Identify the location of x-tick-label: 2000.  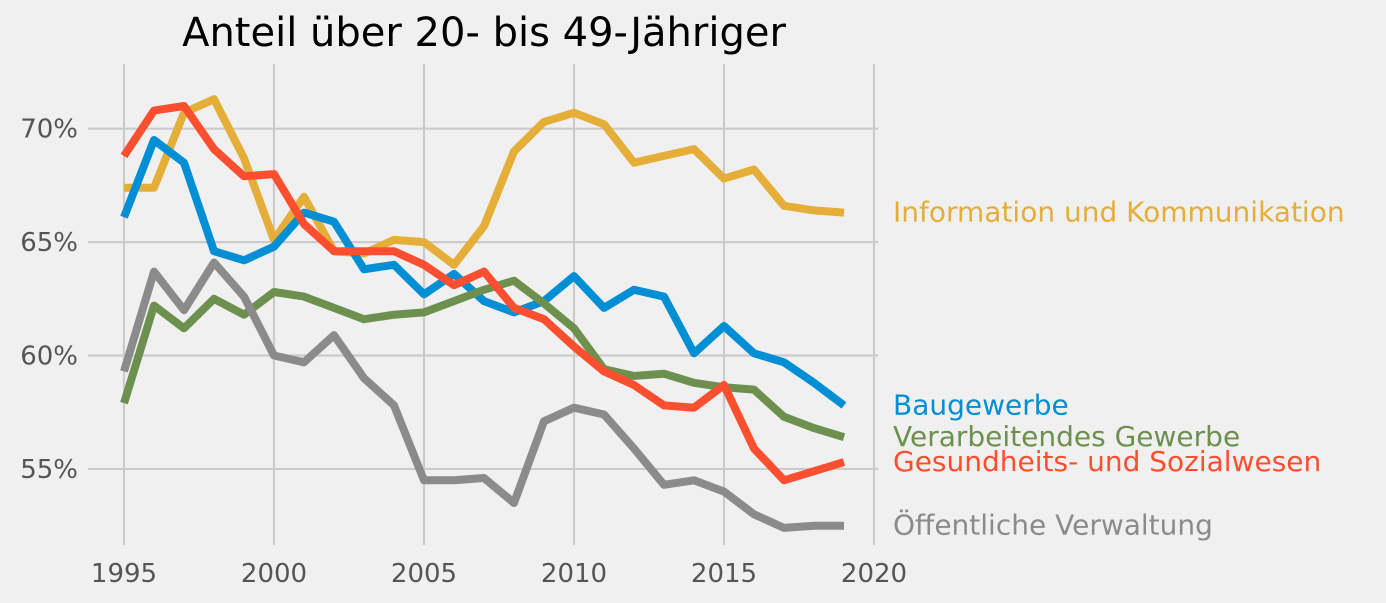
(274, 574).